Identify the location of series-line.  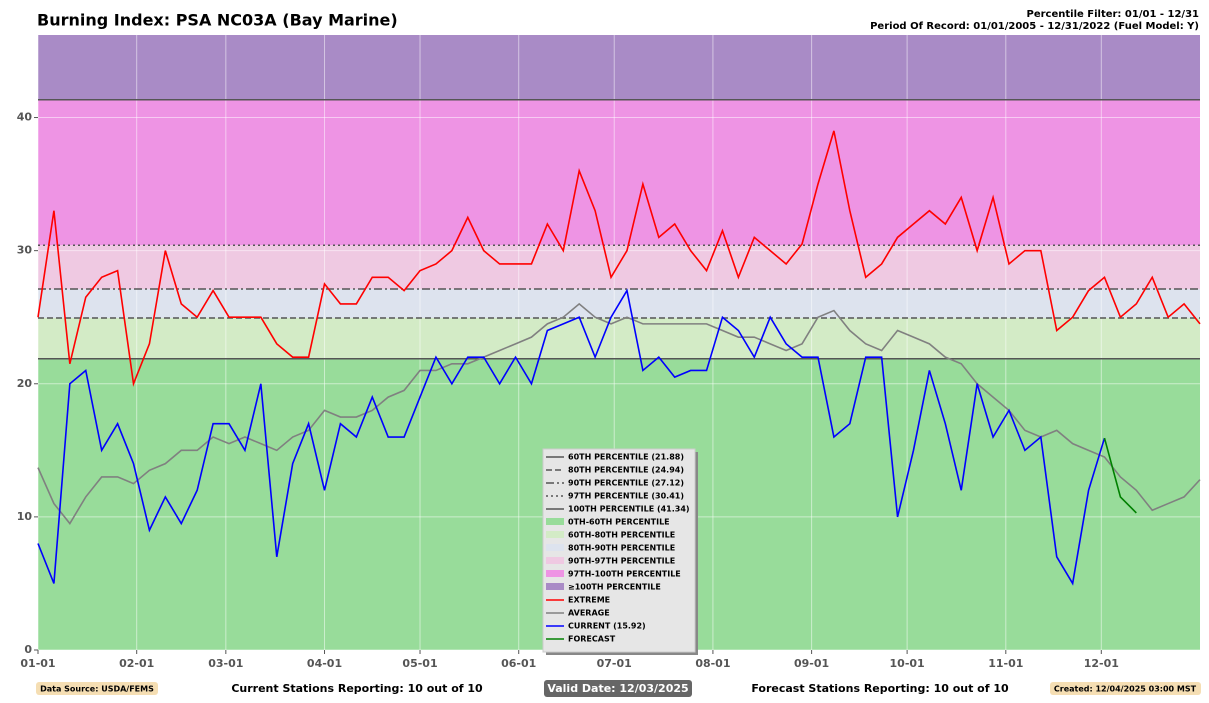
(1120, 475).